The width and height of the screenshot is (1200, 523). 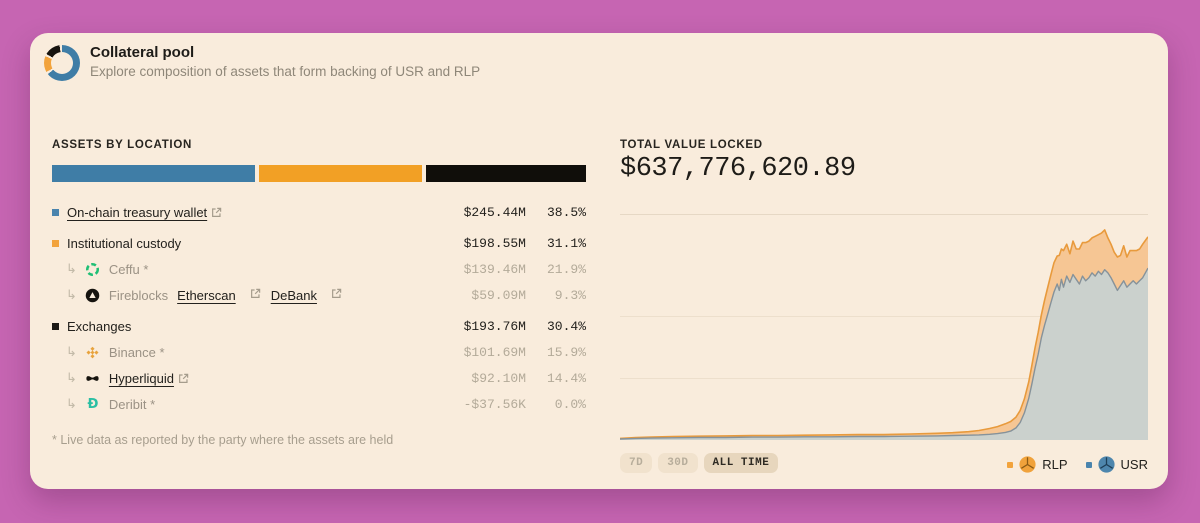 I want to click on table-row: ↳ Hyperliquid $92.10M 14.4%, so click(x=319, y=378).